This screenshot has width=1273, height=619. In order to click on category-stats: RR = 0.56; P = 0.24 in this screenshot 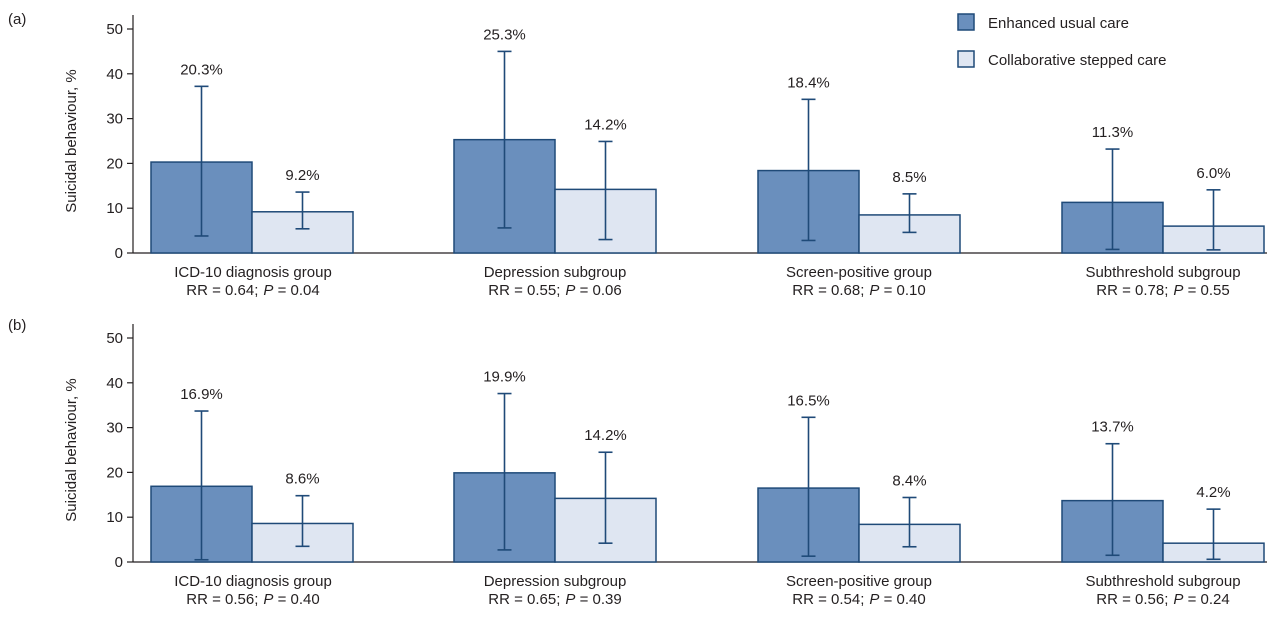, I will do `click(1162, 599)`.